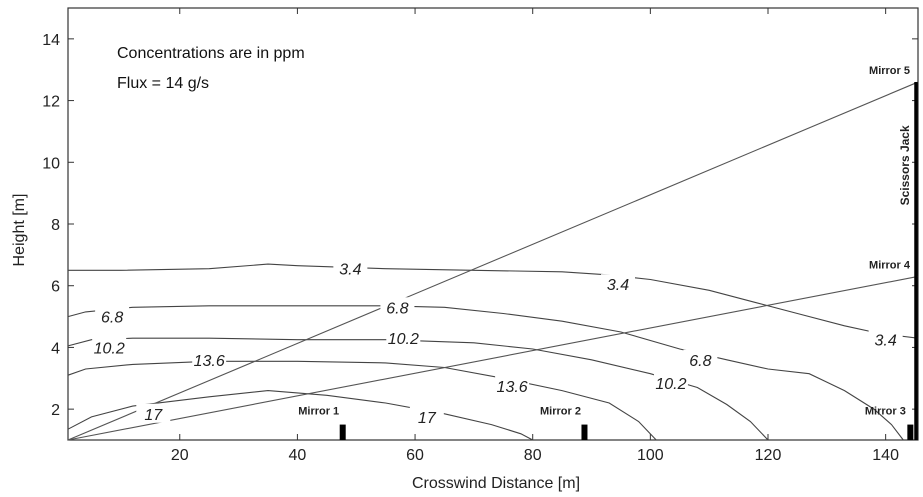 Image resolution: width=923 pixels, height=497 pixels. I want to click on mirror-1-label: Mirror 1, so click(318, 412).